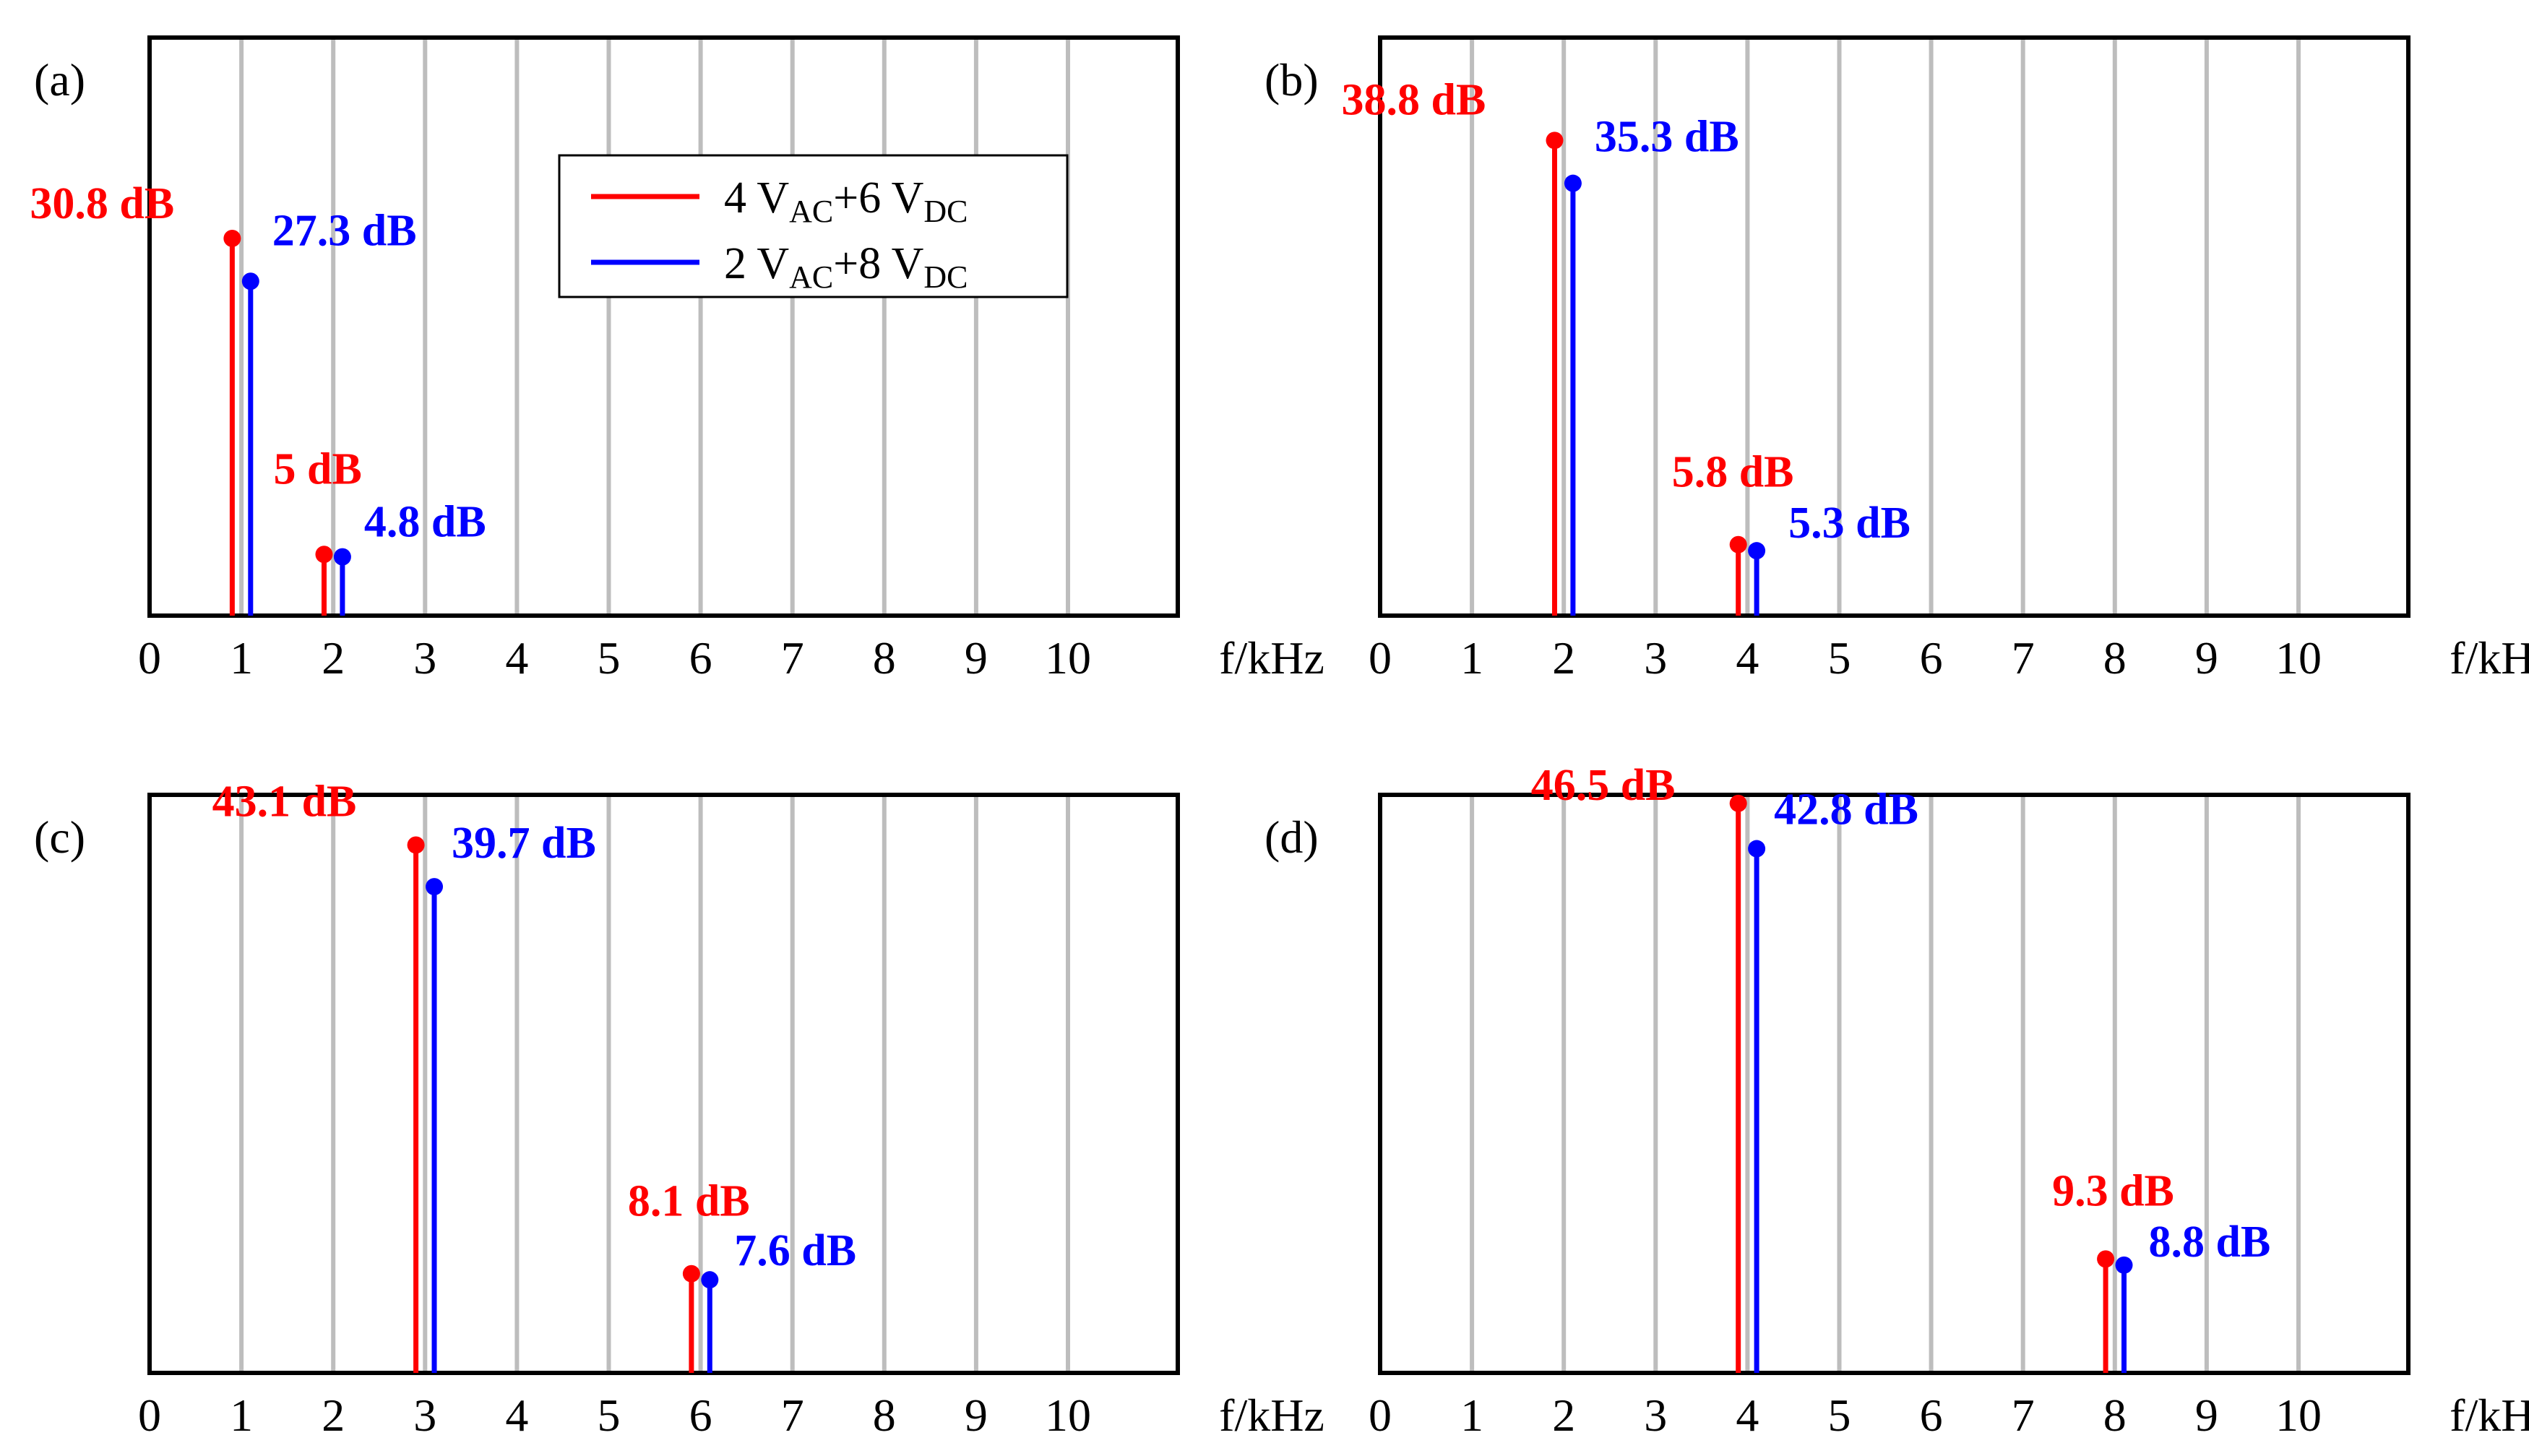 Image resolution: width=2529 pixels, height=1456 pixels. I want to click on legend-entry-blue: 2 VAC+8 VDC, so click(846, 267).